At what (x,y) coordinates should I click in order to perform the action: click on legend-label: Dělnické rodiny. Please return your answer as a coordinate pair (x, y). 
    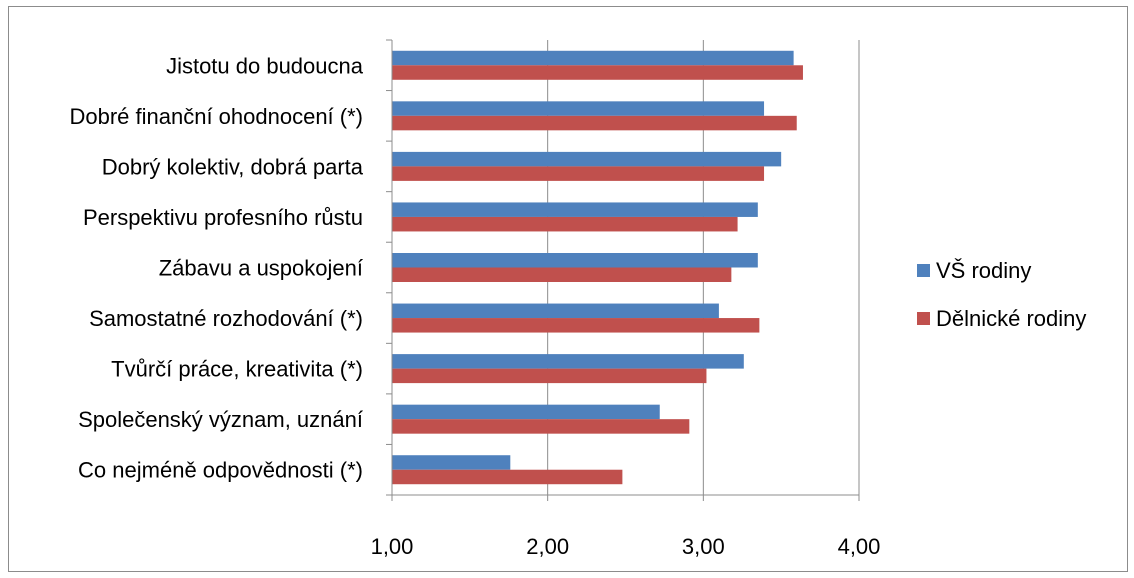
    Looking at the image, I should click on (1011, 318).